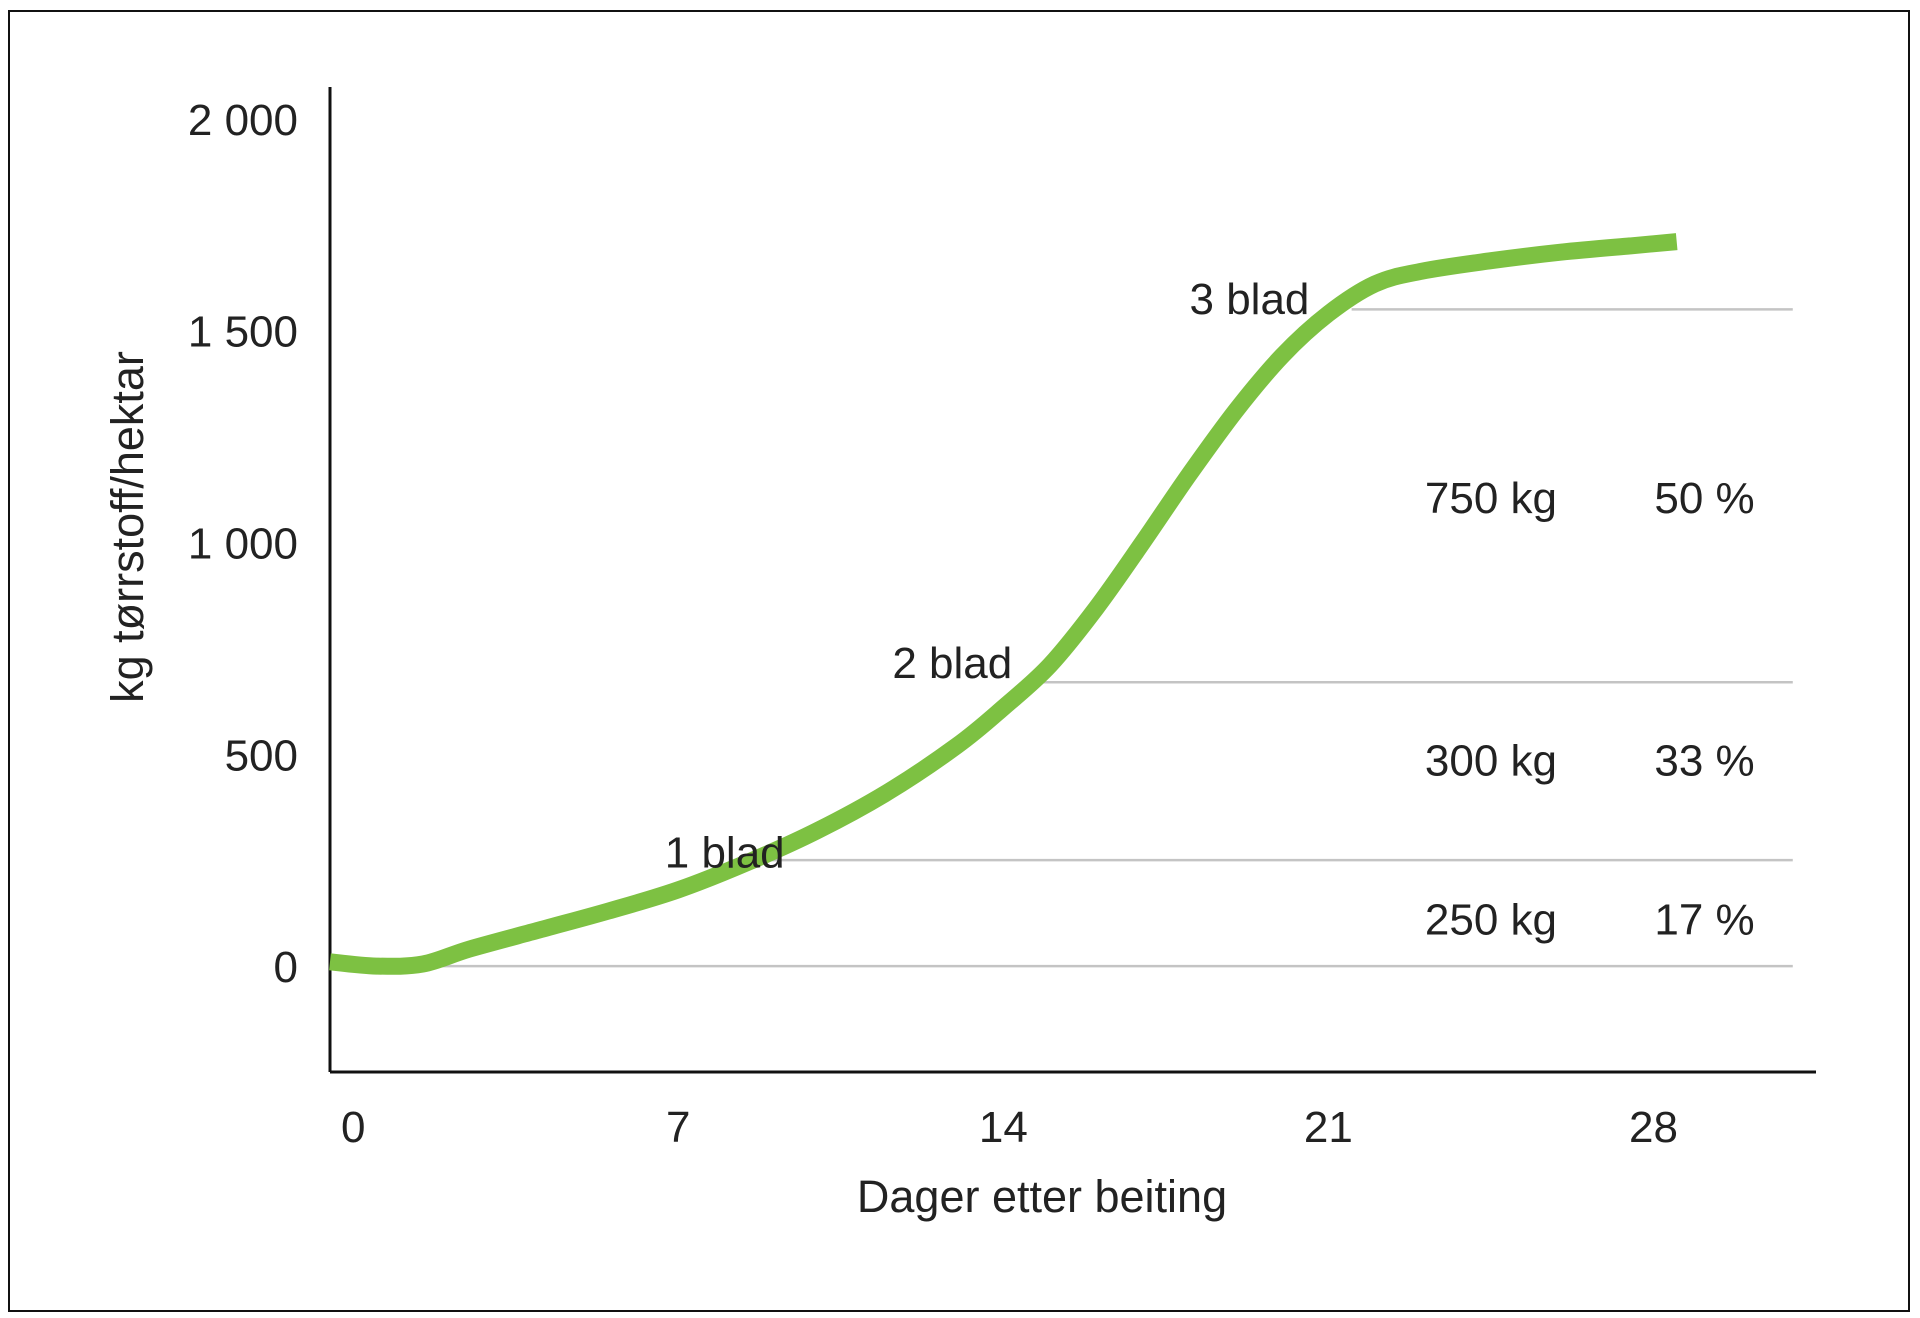 This screenshot has height=1318, width=1920. I want to click on annotation-label: 33 %, so click(1704, 761).